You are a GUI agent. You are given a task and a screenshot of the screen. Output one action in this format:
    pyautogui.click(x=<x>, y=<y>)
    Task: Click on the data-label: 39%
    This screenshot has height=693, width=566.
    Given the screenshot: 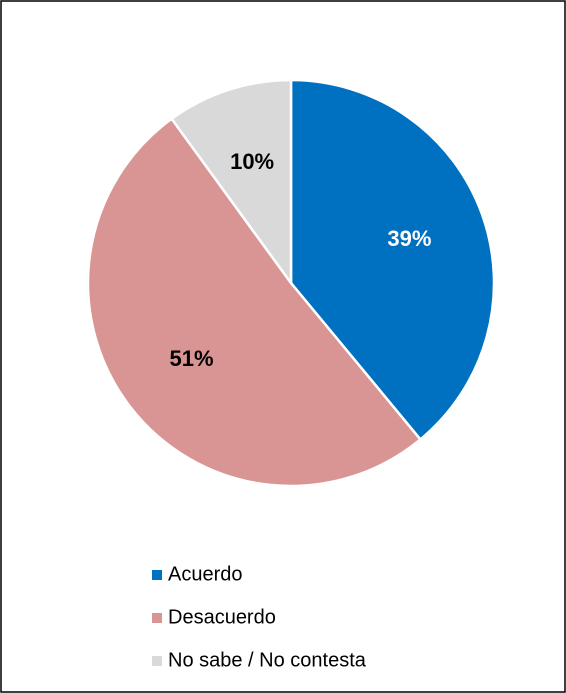 What is the action you would take?
    pyautogui.click(x=409, y=238)
    